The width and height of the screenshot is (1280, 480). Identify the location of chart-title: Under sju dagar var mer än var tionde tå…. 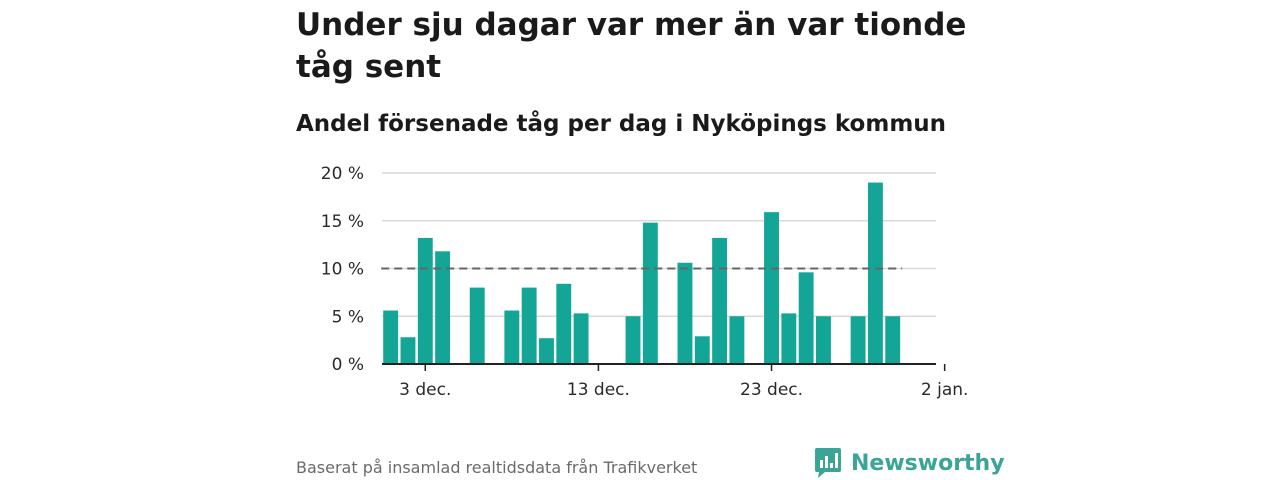
(631, 46).